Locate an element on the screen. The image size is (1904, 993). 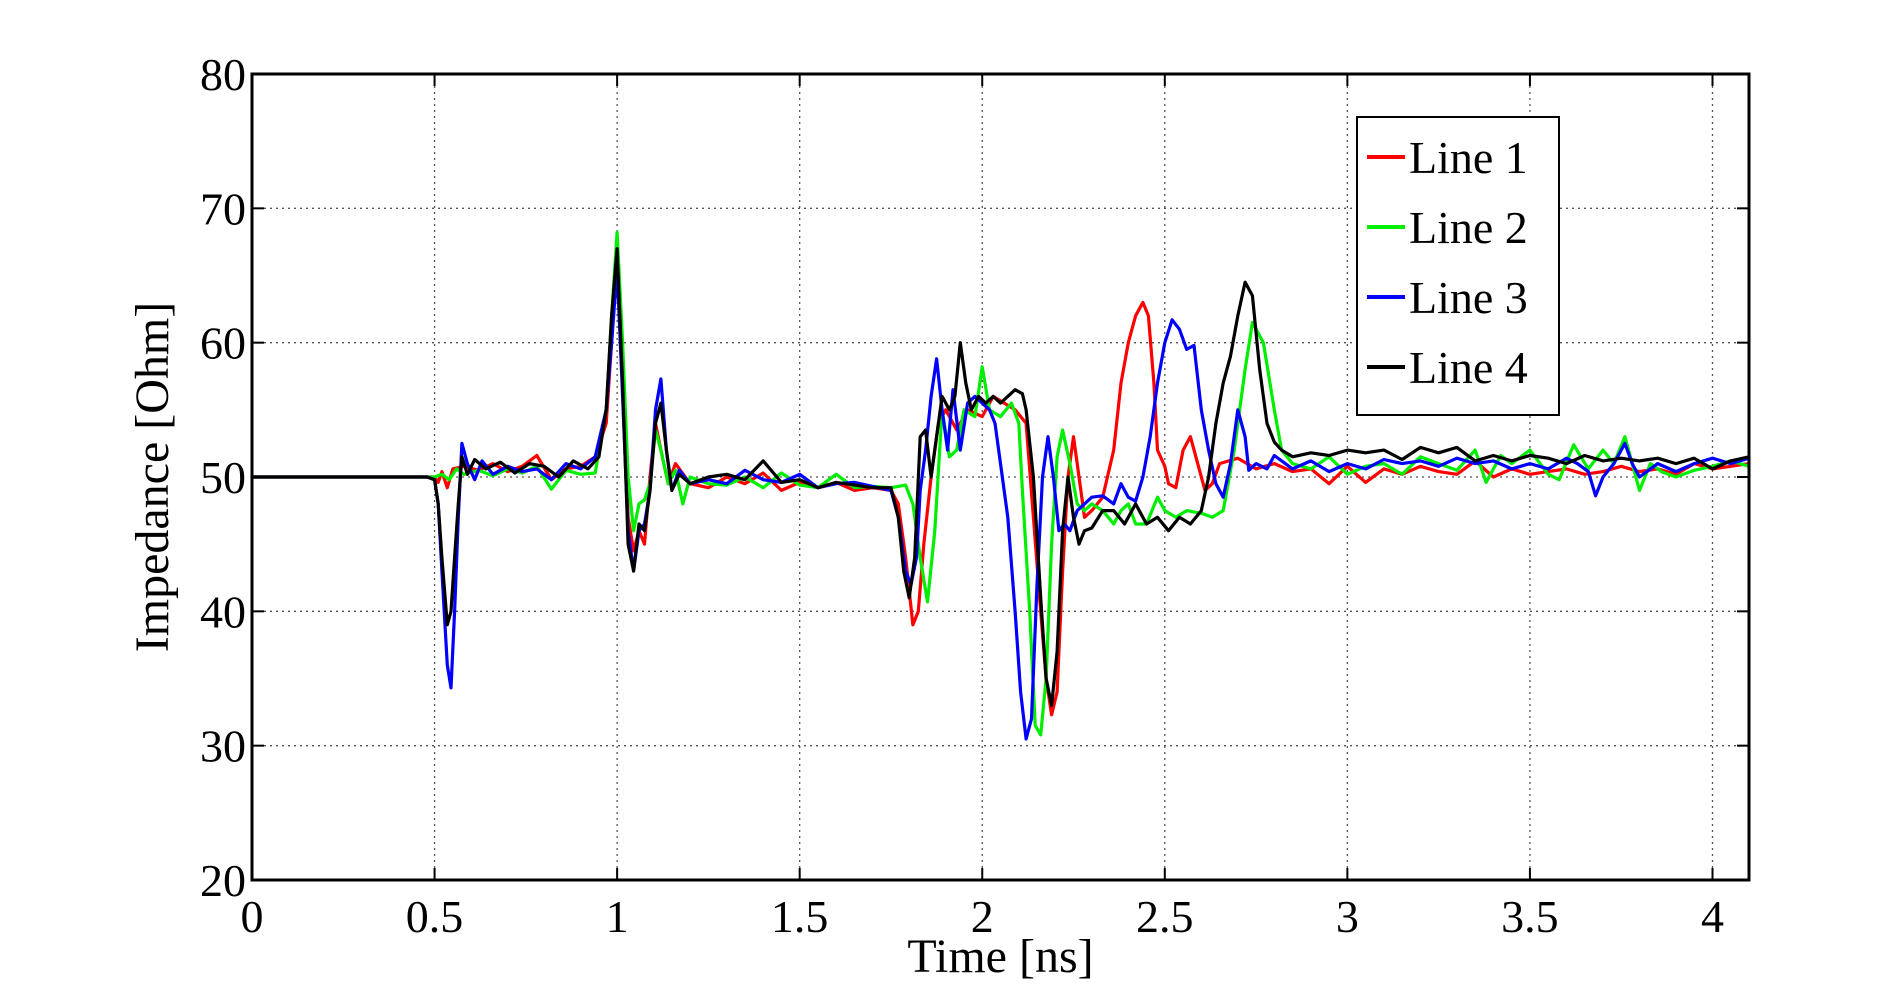
x-axis-tick-labels: 0 0.5 1 1.5 2 2.5 3 3.5 4 is located at coordinates (982, 916).